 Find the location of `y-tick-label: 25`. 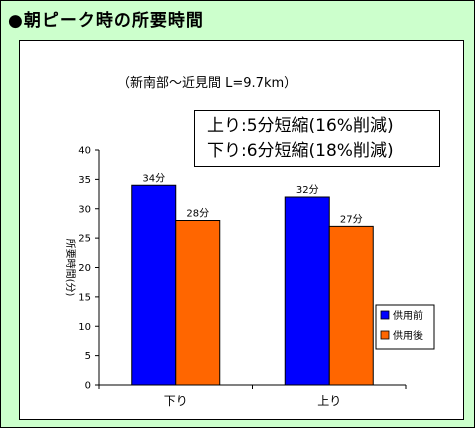

y-tick-label: 25 is located at coordinates (84, 239).